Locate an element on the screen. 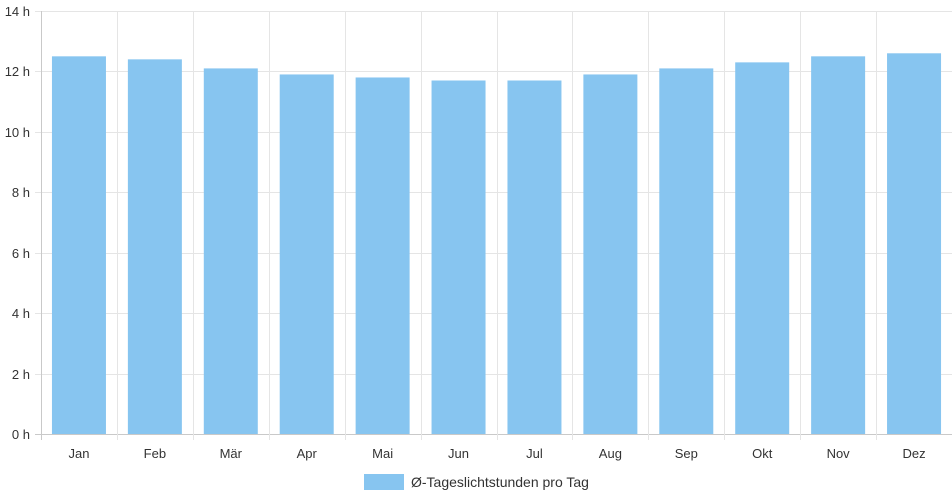 The width and height of the screenshot is (952, 500). x-tick-label: Apr is located at coordinates (307, 453).